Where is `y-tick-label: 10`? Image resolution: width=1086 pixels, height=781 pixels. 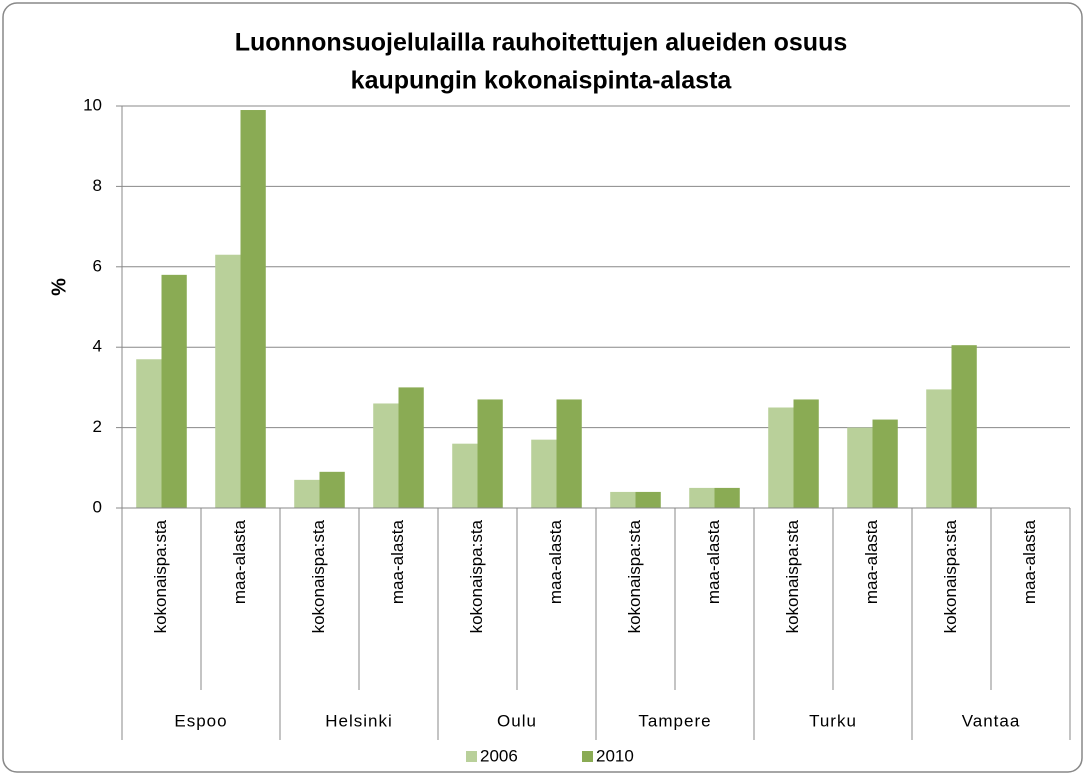
y-tick-label: 10 is located at coordinates (92, 104).